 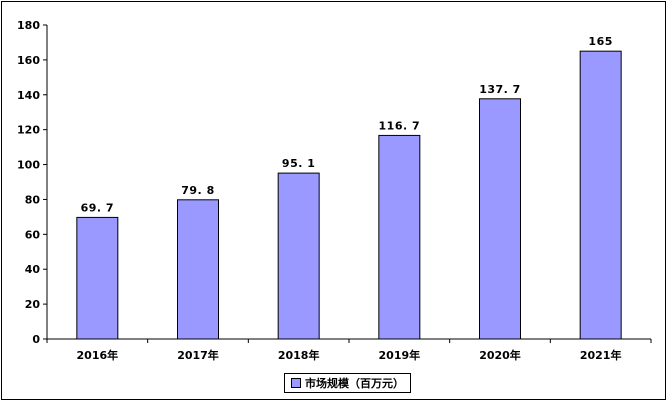 I want to click on y-tick-label: 20, so click(x=33, y=304).